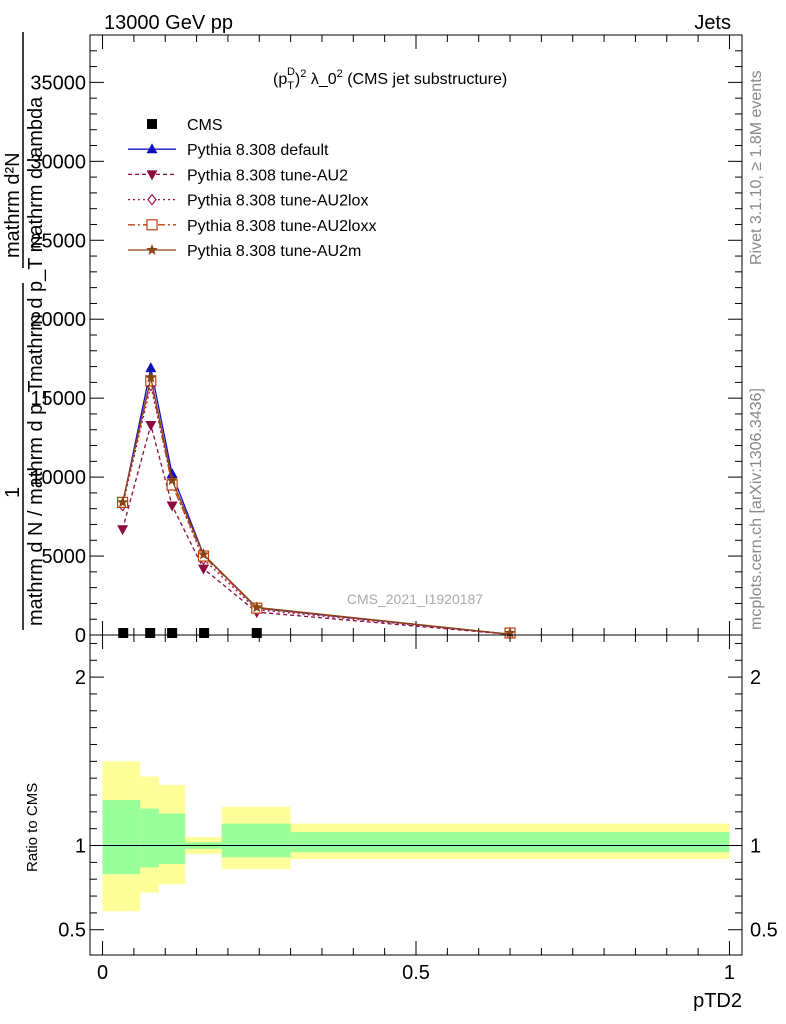 The width and height of the screenshot is (786, 1024). What do you see at coordinates (13, 205) in the screenshot?
I see `ylabel-line-1: mathrm d²N` at bounding box center [13, 205].